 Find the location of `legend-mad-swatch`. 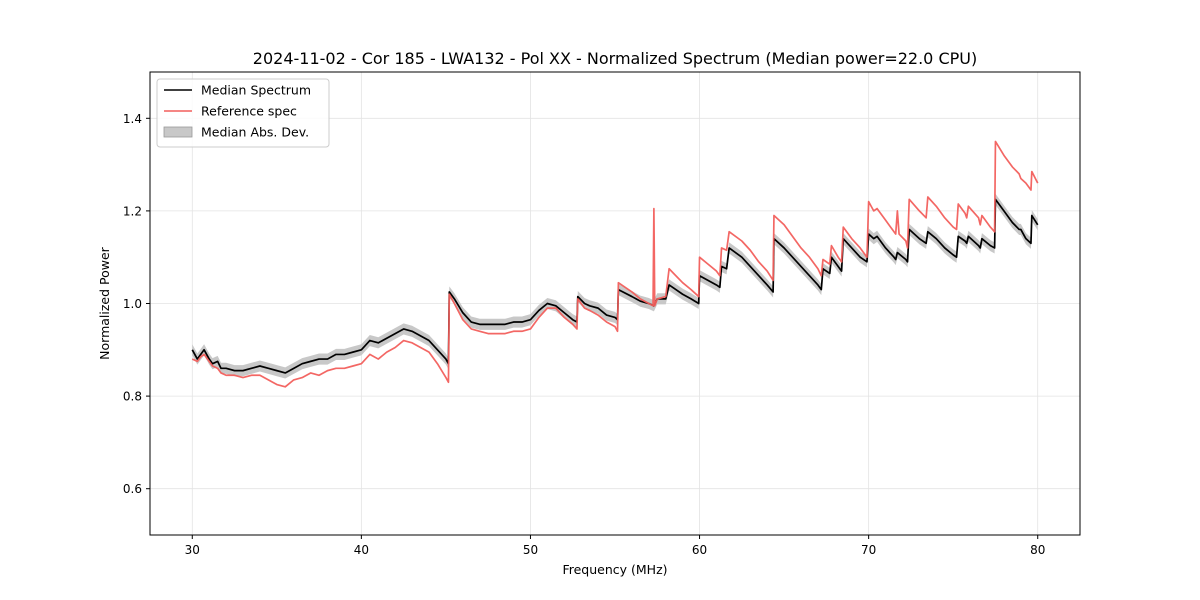

legend-mad-swatch is located at coordinates (178, 132).